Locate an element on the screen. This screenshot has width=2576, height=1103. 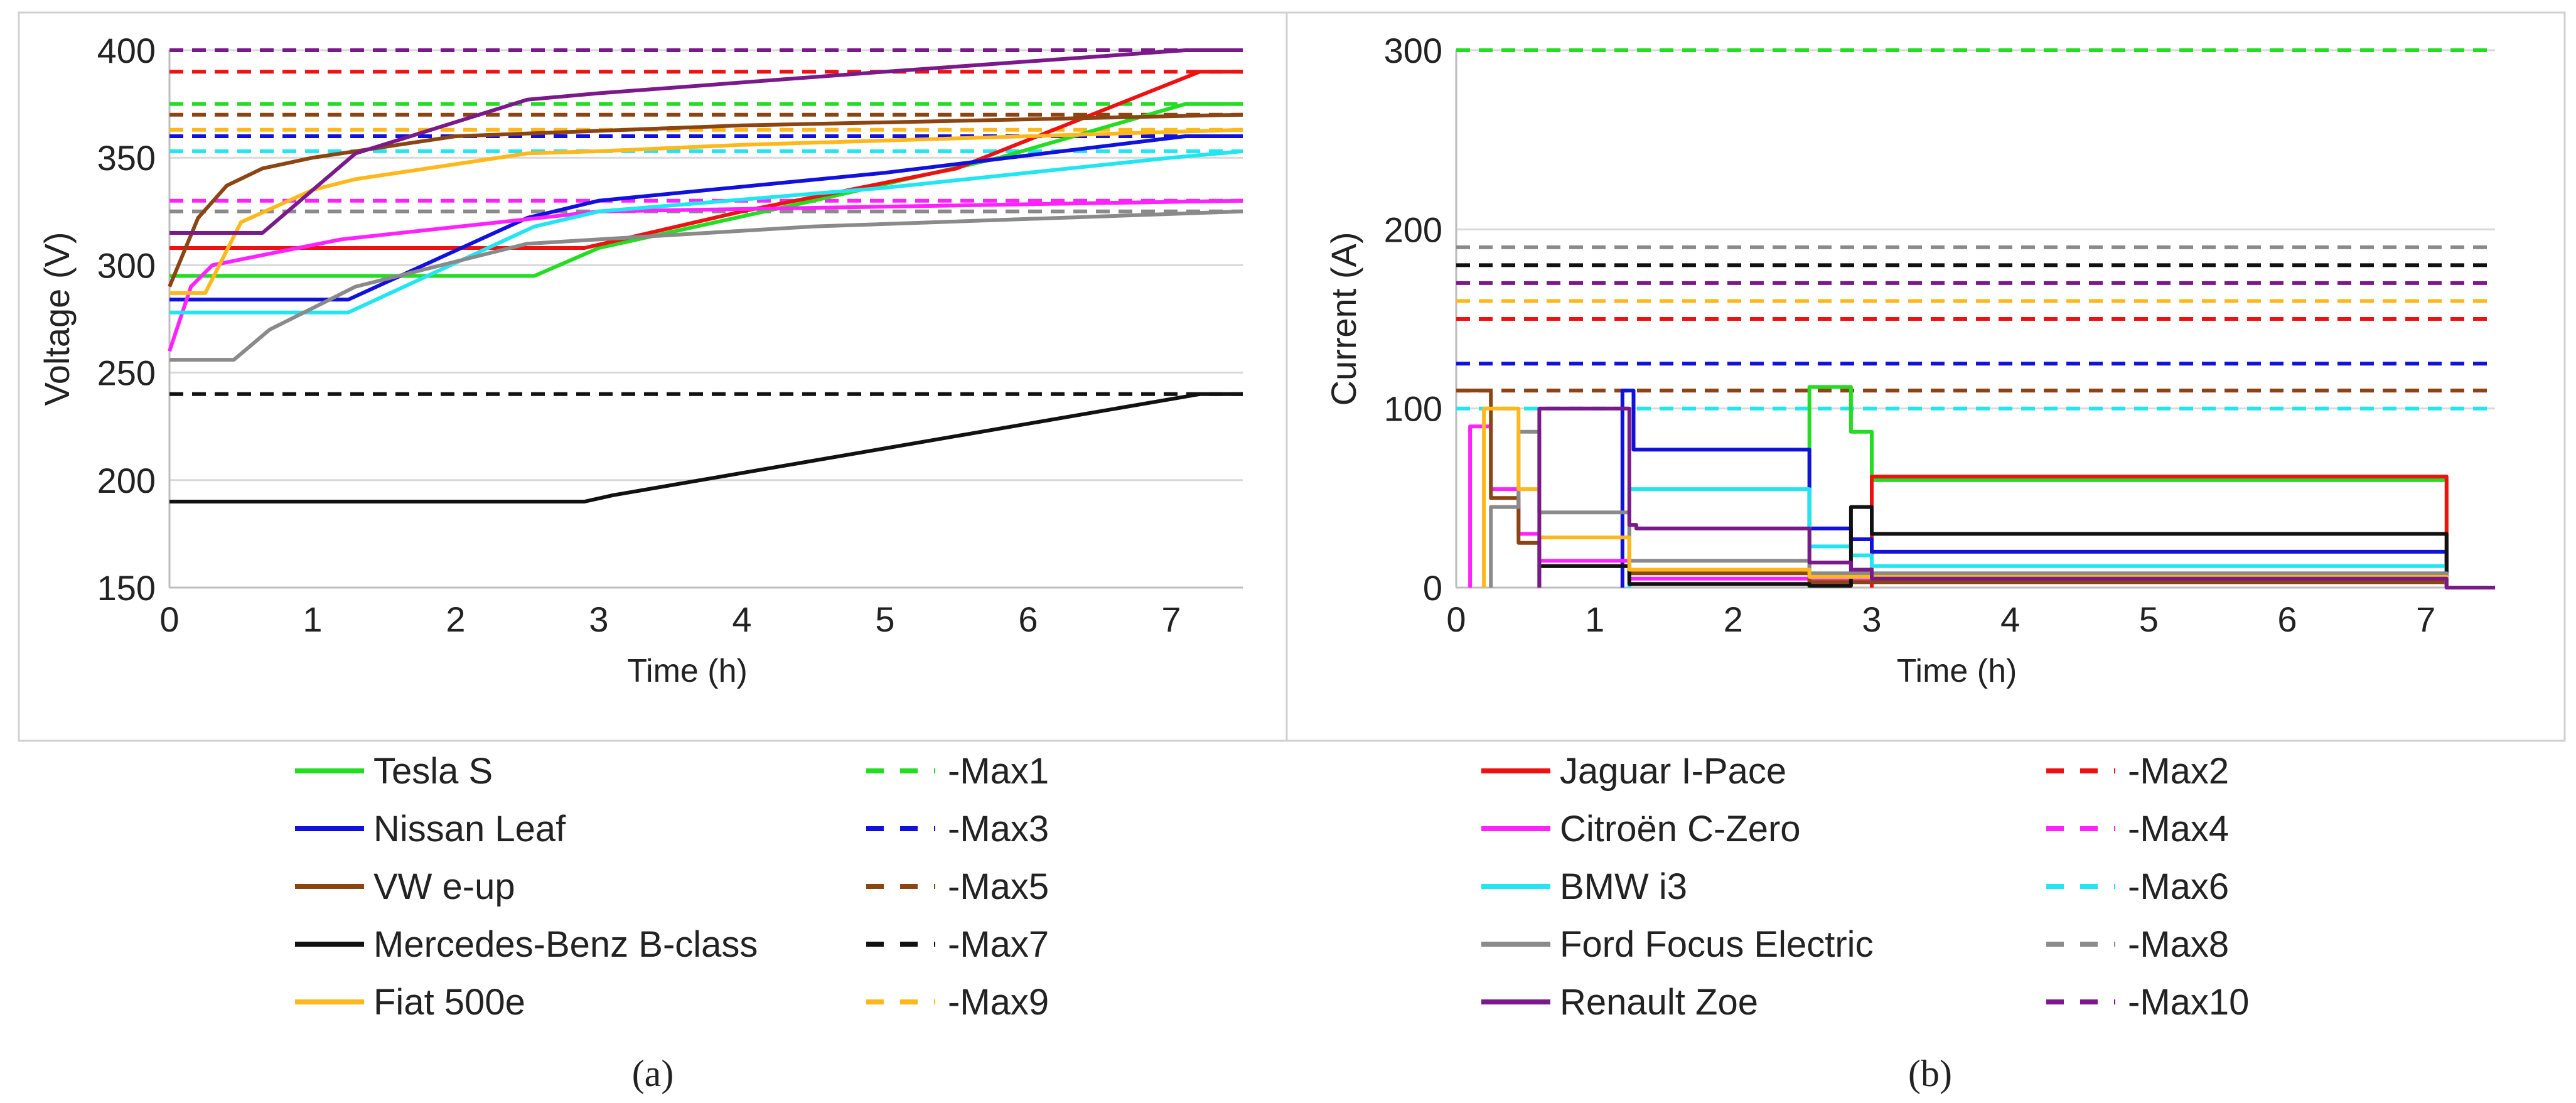
legend-label: -Max4 is located at coordinates (2178, 829).